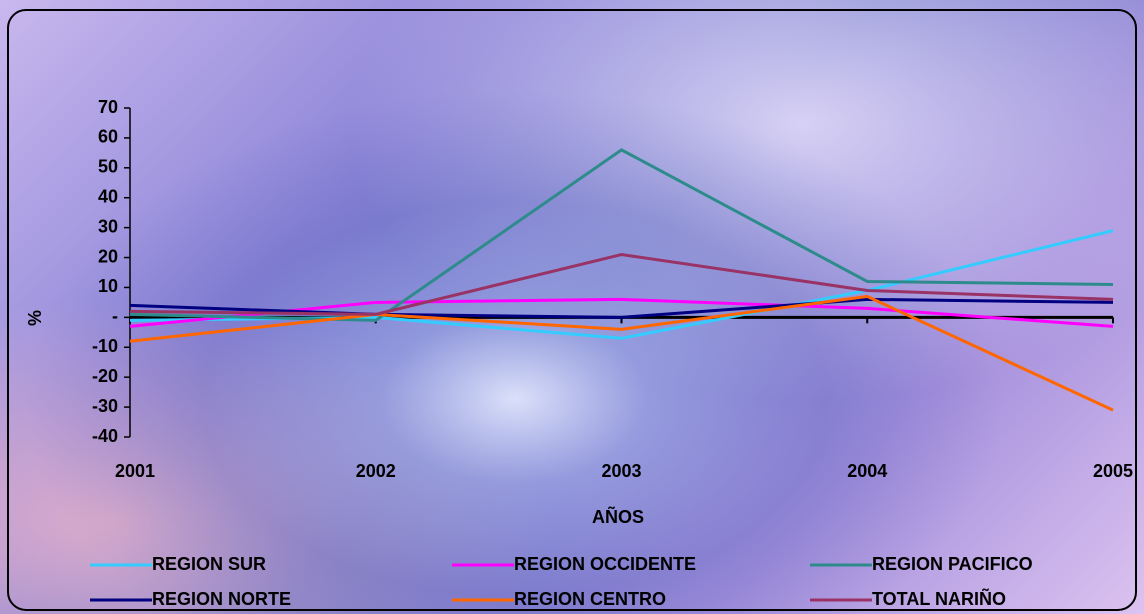 This screenshot has height=614, width=1144. What do you see at coordinates (108, 167) in the screenshot?
I see `y-tick-label: 50` at bounding box center [108, 167].